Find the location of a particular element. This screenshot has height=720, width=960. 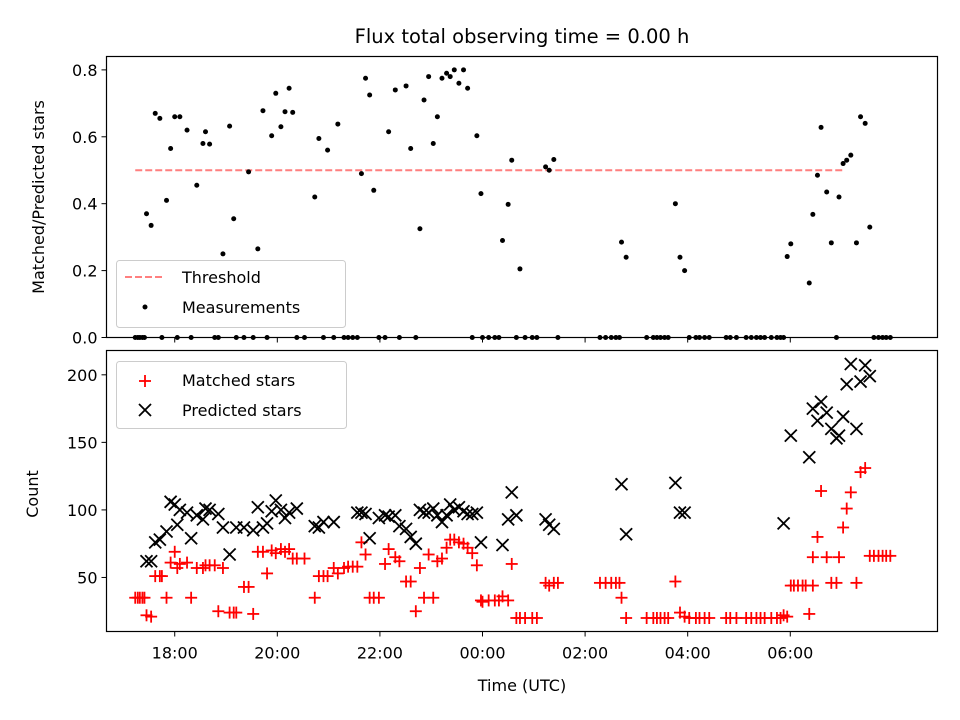

chart-title: Flux total observing time = 0.00 h is located at coordinates (522, 36).